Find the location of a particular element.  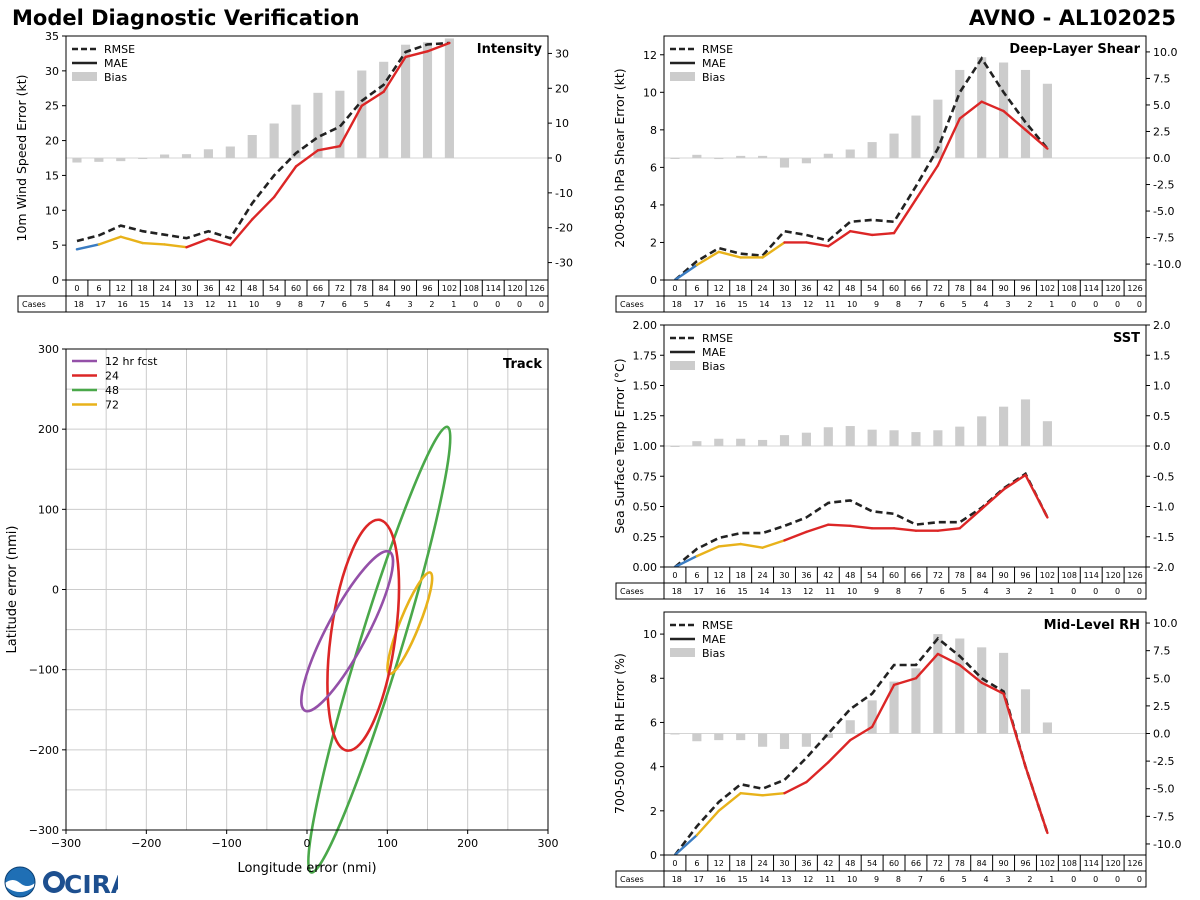

rmse-line is located at coordinates (263, 142).